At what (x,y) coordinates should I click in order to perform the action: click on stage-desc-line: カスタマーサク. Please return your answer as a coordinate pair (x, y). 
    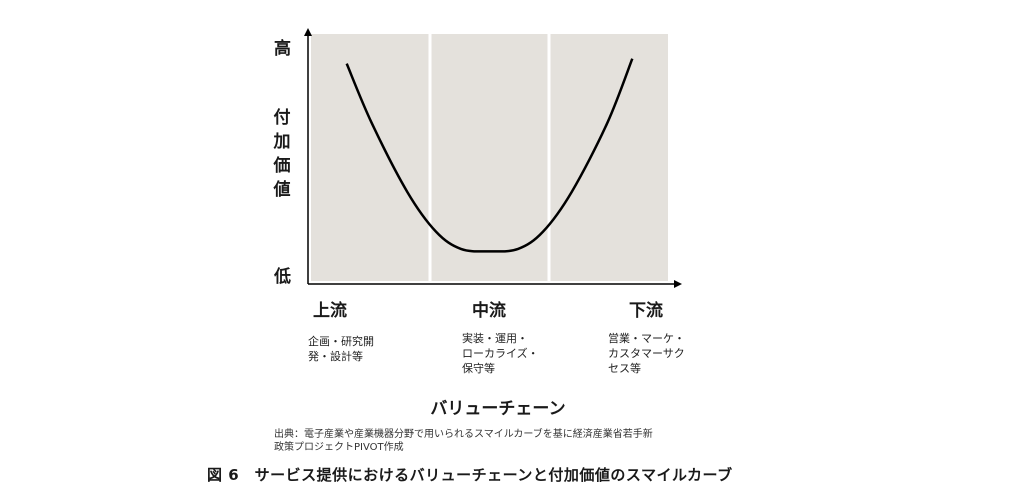
    Looking at the image, I should click on (646, 353).